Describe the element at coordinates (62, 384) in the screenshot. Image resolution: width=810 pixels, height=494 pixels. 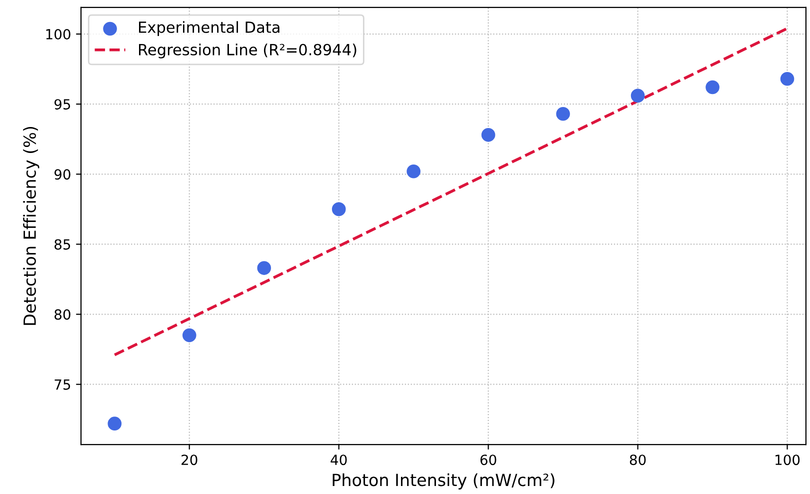
I see `y-tick-label: 75` at that location.